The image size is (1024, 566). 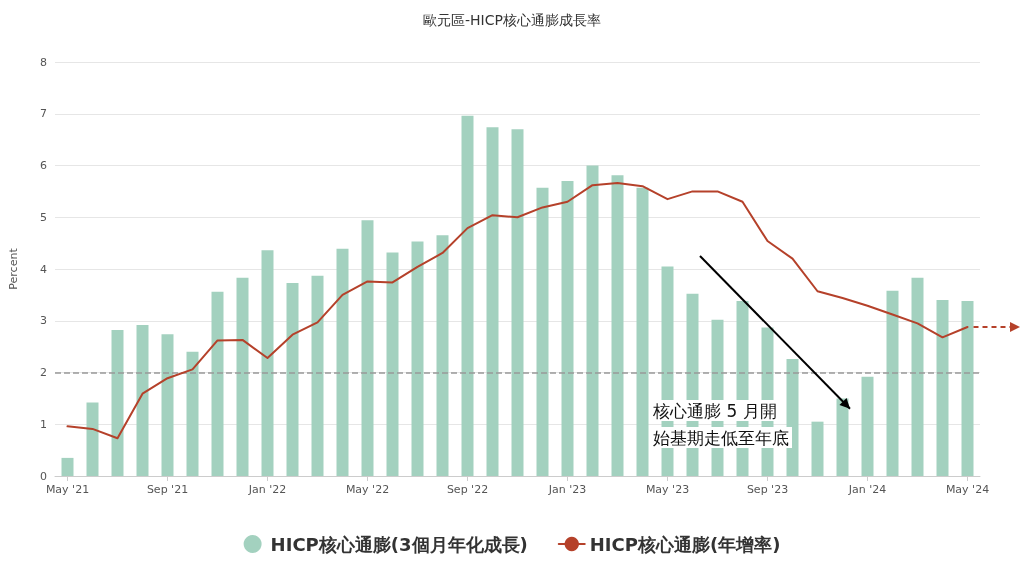 I want to click on x-tick-label: May '21, so click(x=67, y=489).